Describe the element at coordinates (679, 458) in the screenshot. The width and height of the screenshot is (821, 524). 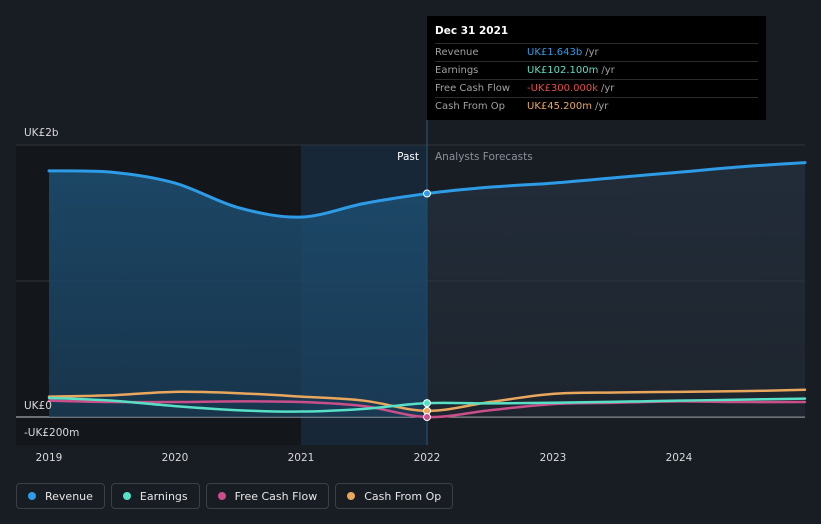
I see `x-tick-label: 2024` at that location.